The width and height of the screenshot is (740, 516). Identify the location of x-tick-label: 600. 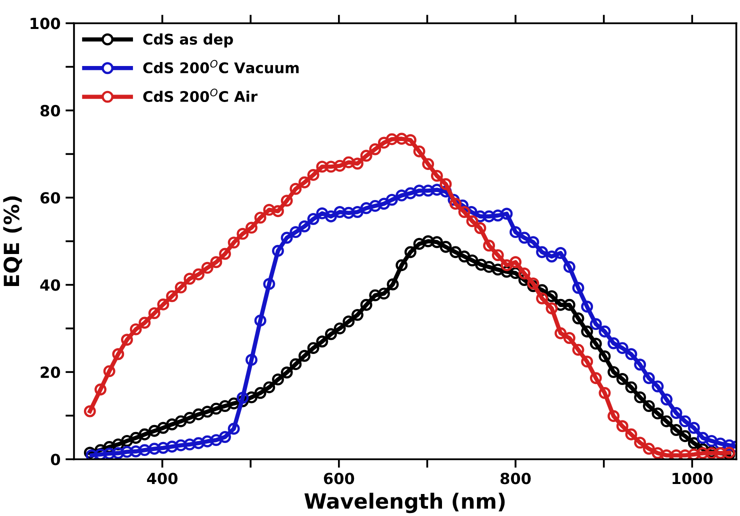
(339, 478).